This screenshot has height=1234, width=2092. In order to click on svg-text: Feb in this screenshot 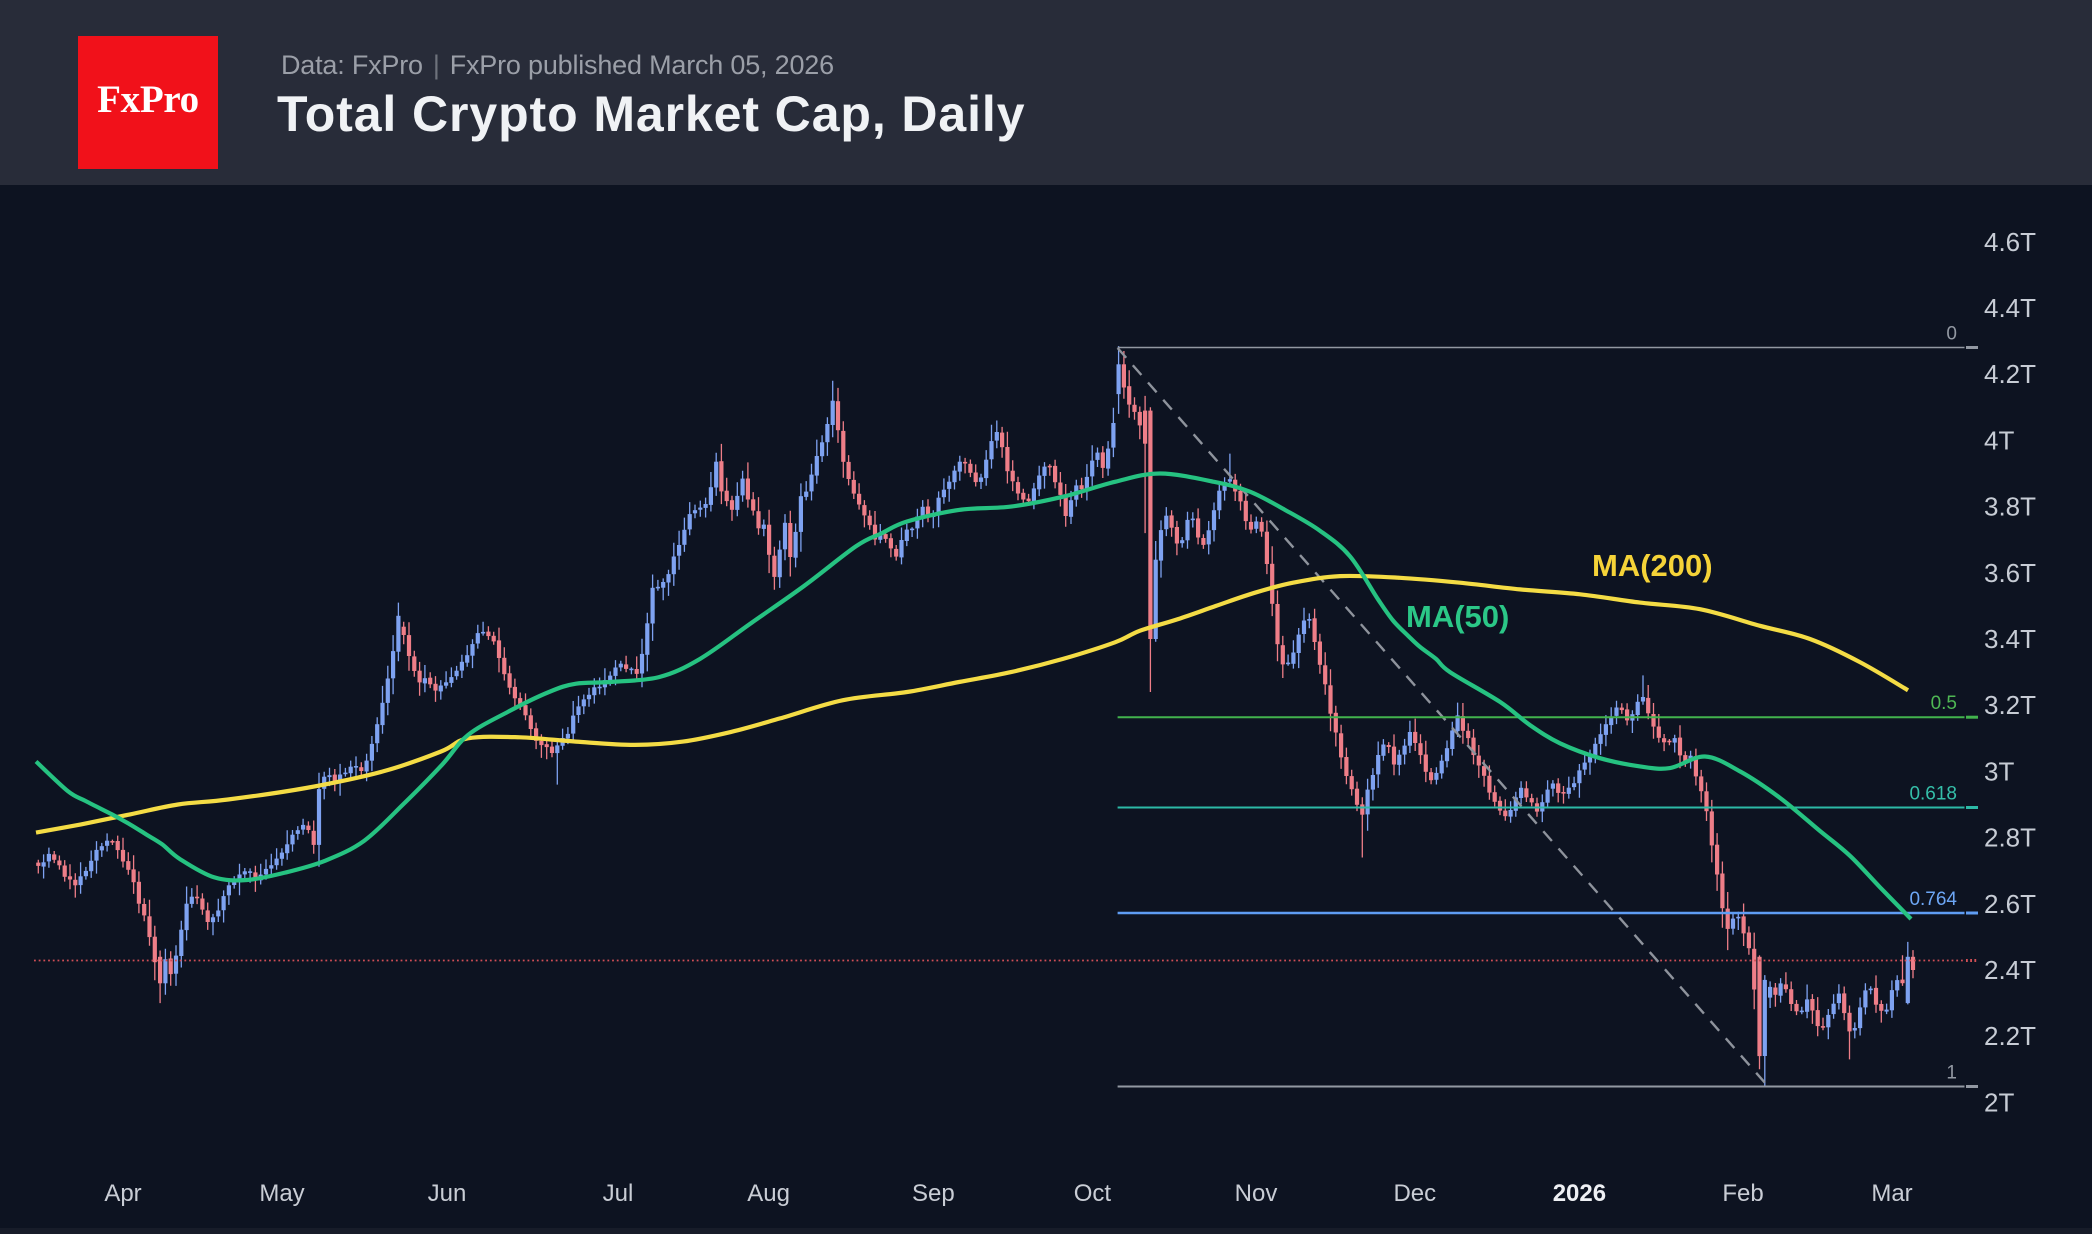, I will do `click(1742, 1193)`.